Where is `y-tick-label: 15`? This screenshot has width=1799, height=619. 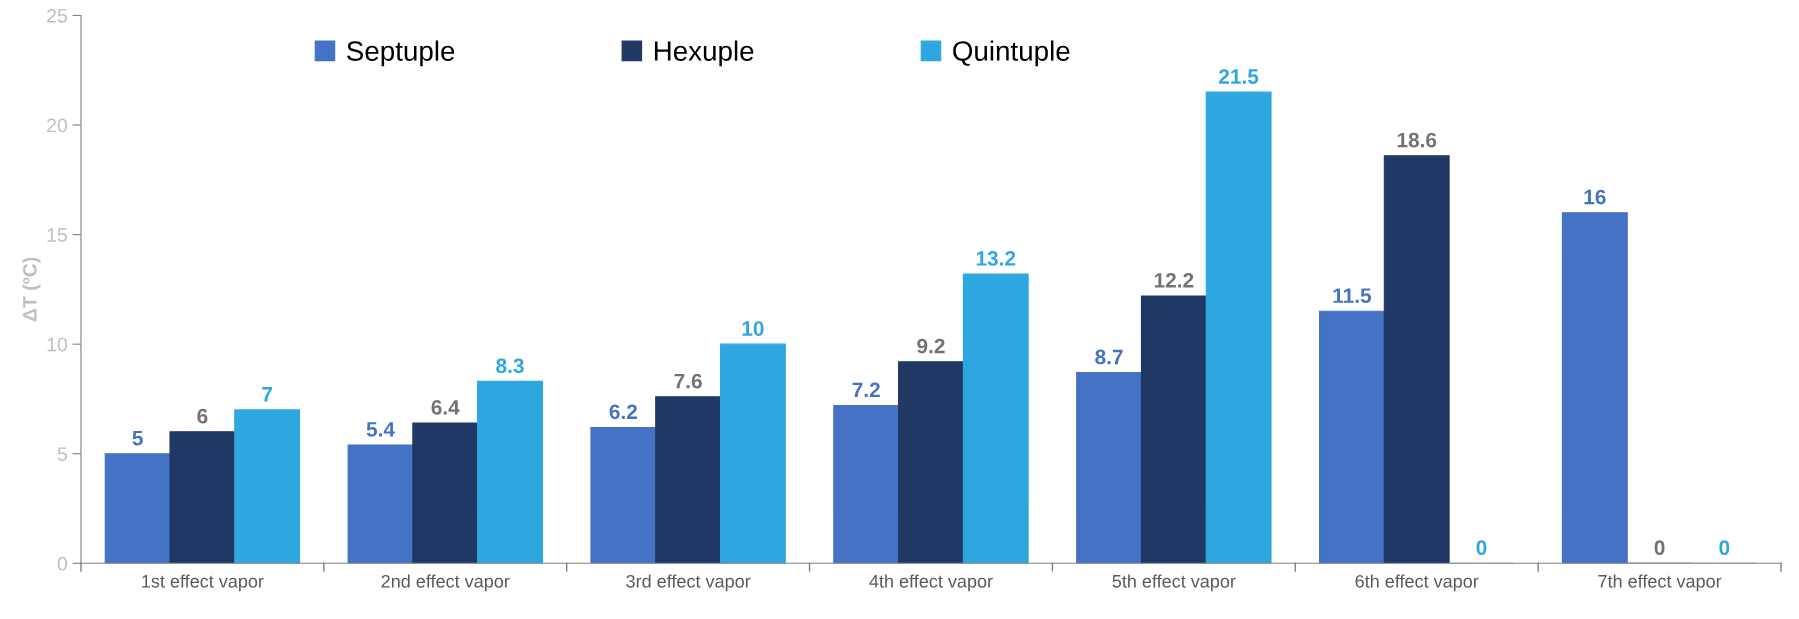 y-tick-label: 15 is located at coordinates (57, 235).